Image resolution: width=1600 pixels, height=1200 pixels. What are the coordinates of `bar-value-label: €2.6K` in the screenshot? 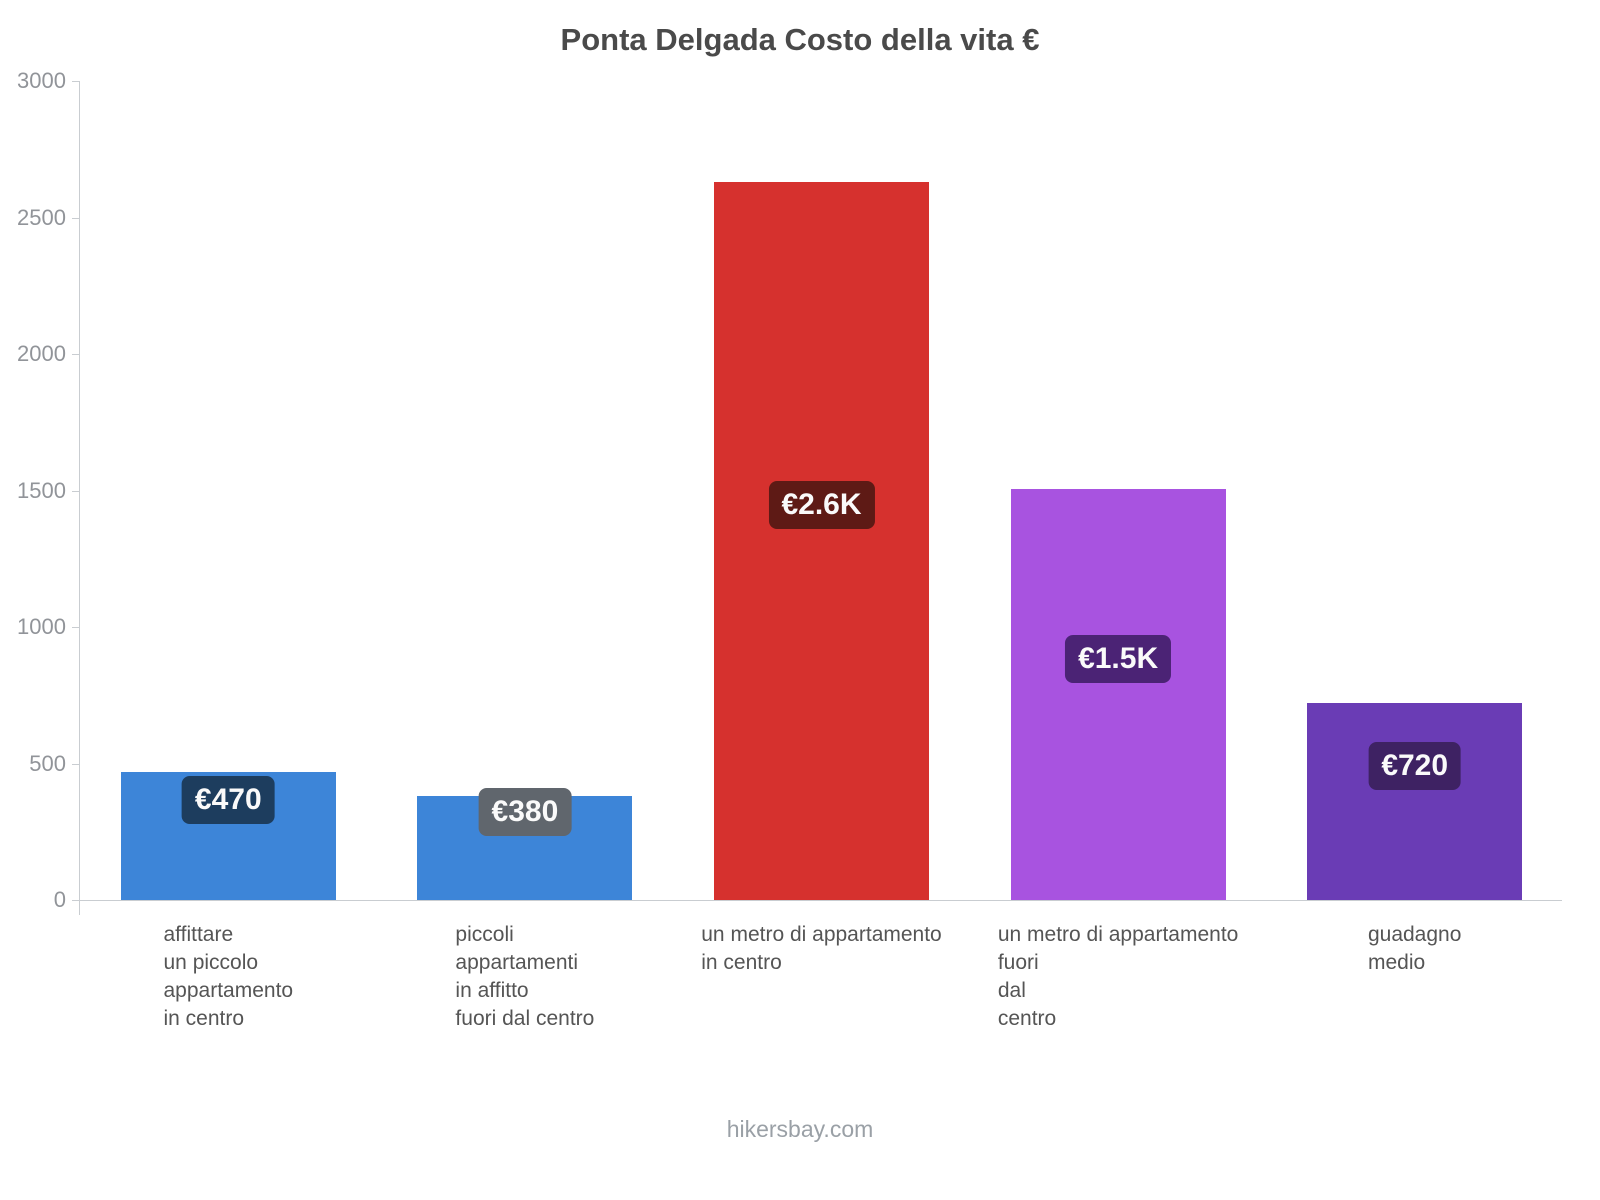 It's located at (821, 505).